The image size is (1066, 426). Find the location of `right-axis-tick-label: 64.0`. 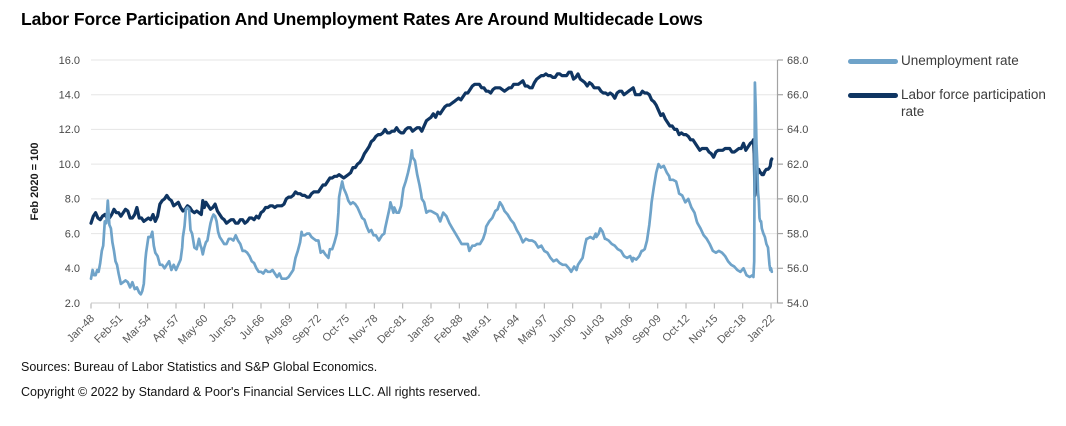

right-axis-tick-label: 64.0 is located at coordinates (797, 130).